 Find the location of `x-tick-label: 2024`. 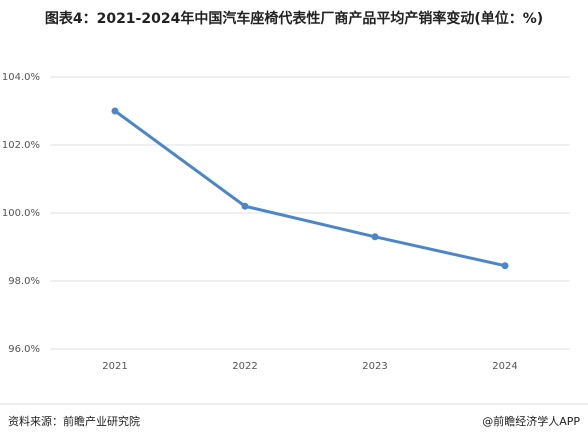

x-tick-label: 2024 is located at coordinates (504, 366).